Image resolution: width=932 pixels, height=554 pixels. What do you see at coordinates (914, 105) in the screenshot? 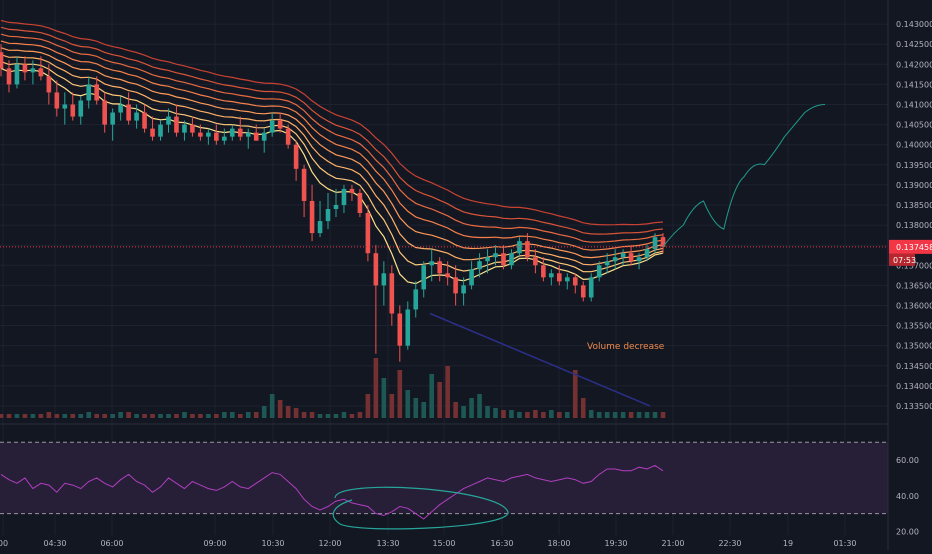
I see `price-tick-label: 0.141000` at bounding box center [914, 105].